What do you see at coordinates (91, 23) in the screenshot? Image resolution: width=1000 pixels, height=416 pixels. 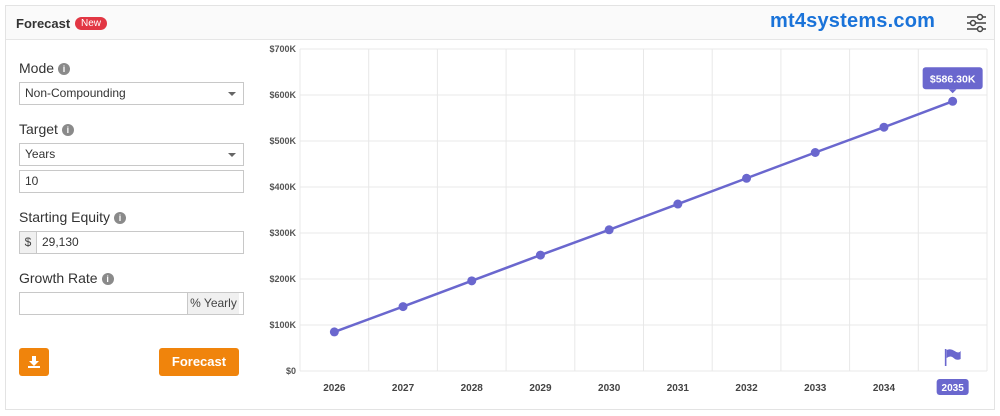 I see `badge: New` at bounding box center [91, 23].